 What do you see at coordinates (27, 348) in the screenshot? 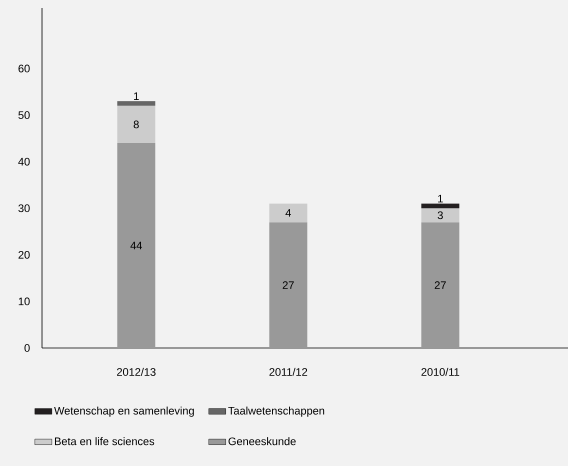
I see `y-tick-label: 0` at bounding box center [27, 348].